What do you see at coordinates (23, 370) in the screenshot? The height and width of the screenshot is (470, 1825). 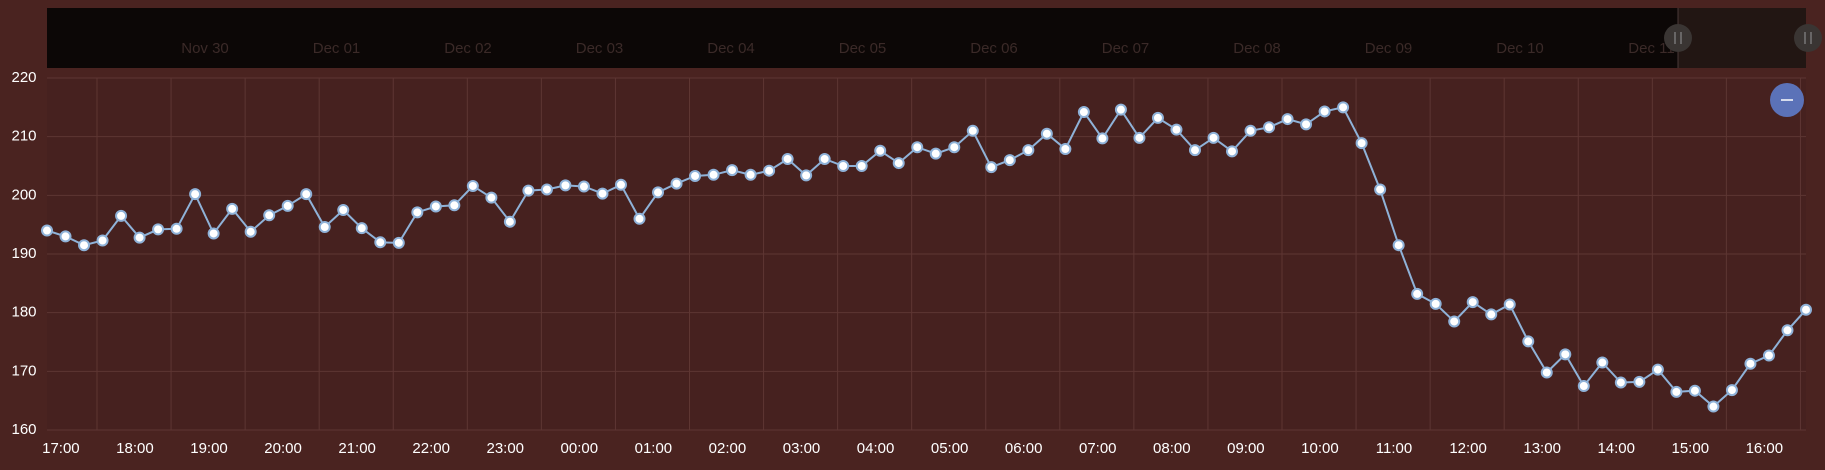 I see `y-tick-label: 170` at bounding box center [23, 370].